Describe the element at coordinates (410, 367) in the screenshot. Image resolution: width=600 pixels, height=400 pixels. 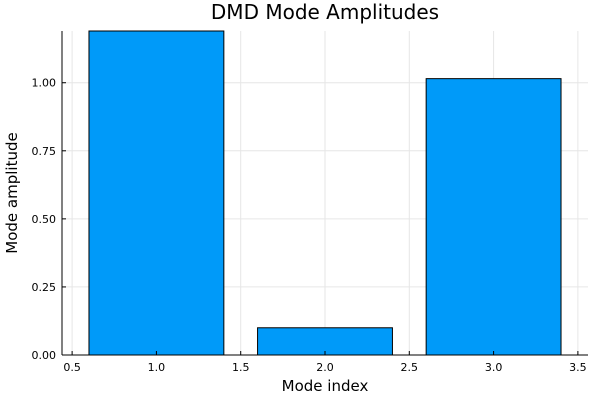
I see `x-tick-label: 2.5` at that location.